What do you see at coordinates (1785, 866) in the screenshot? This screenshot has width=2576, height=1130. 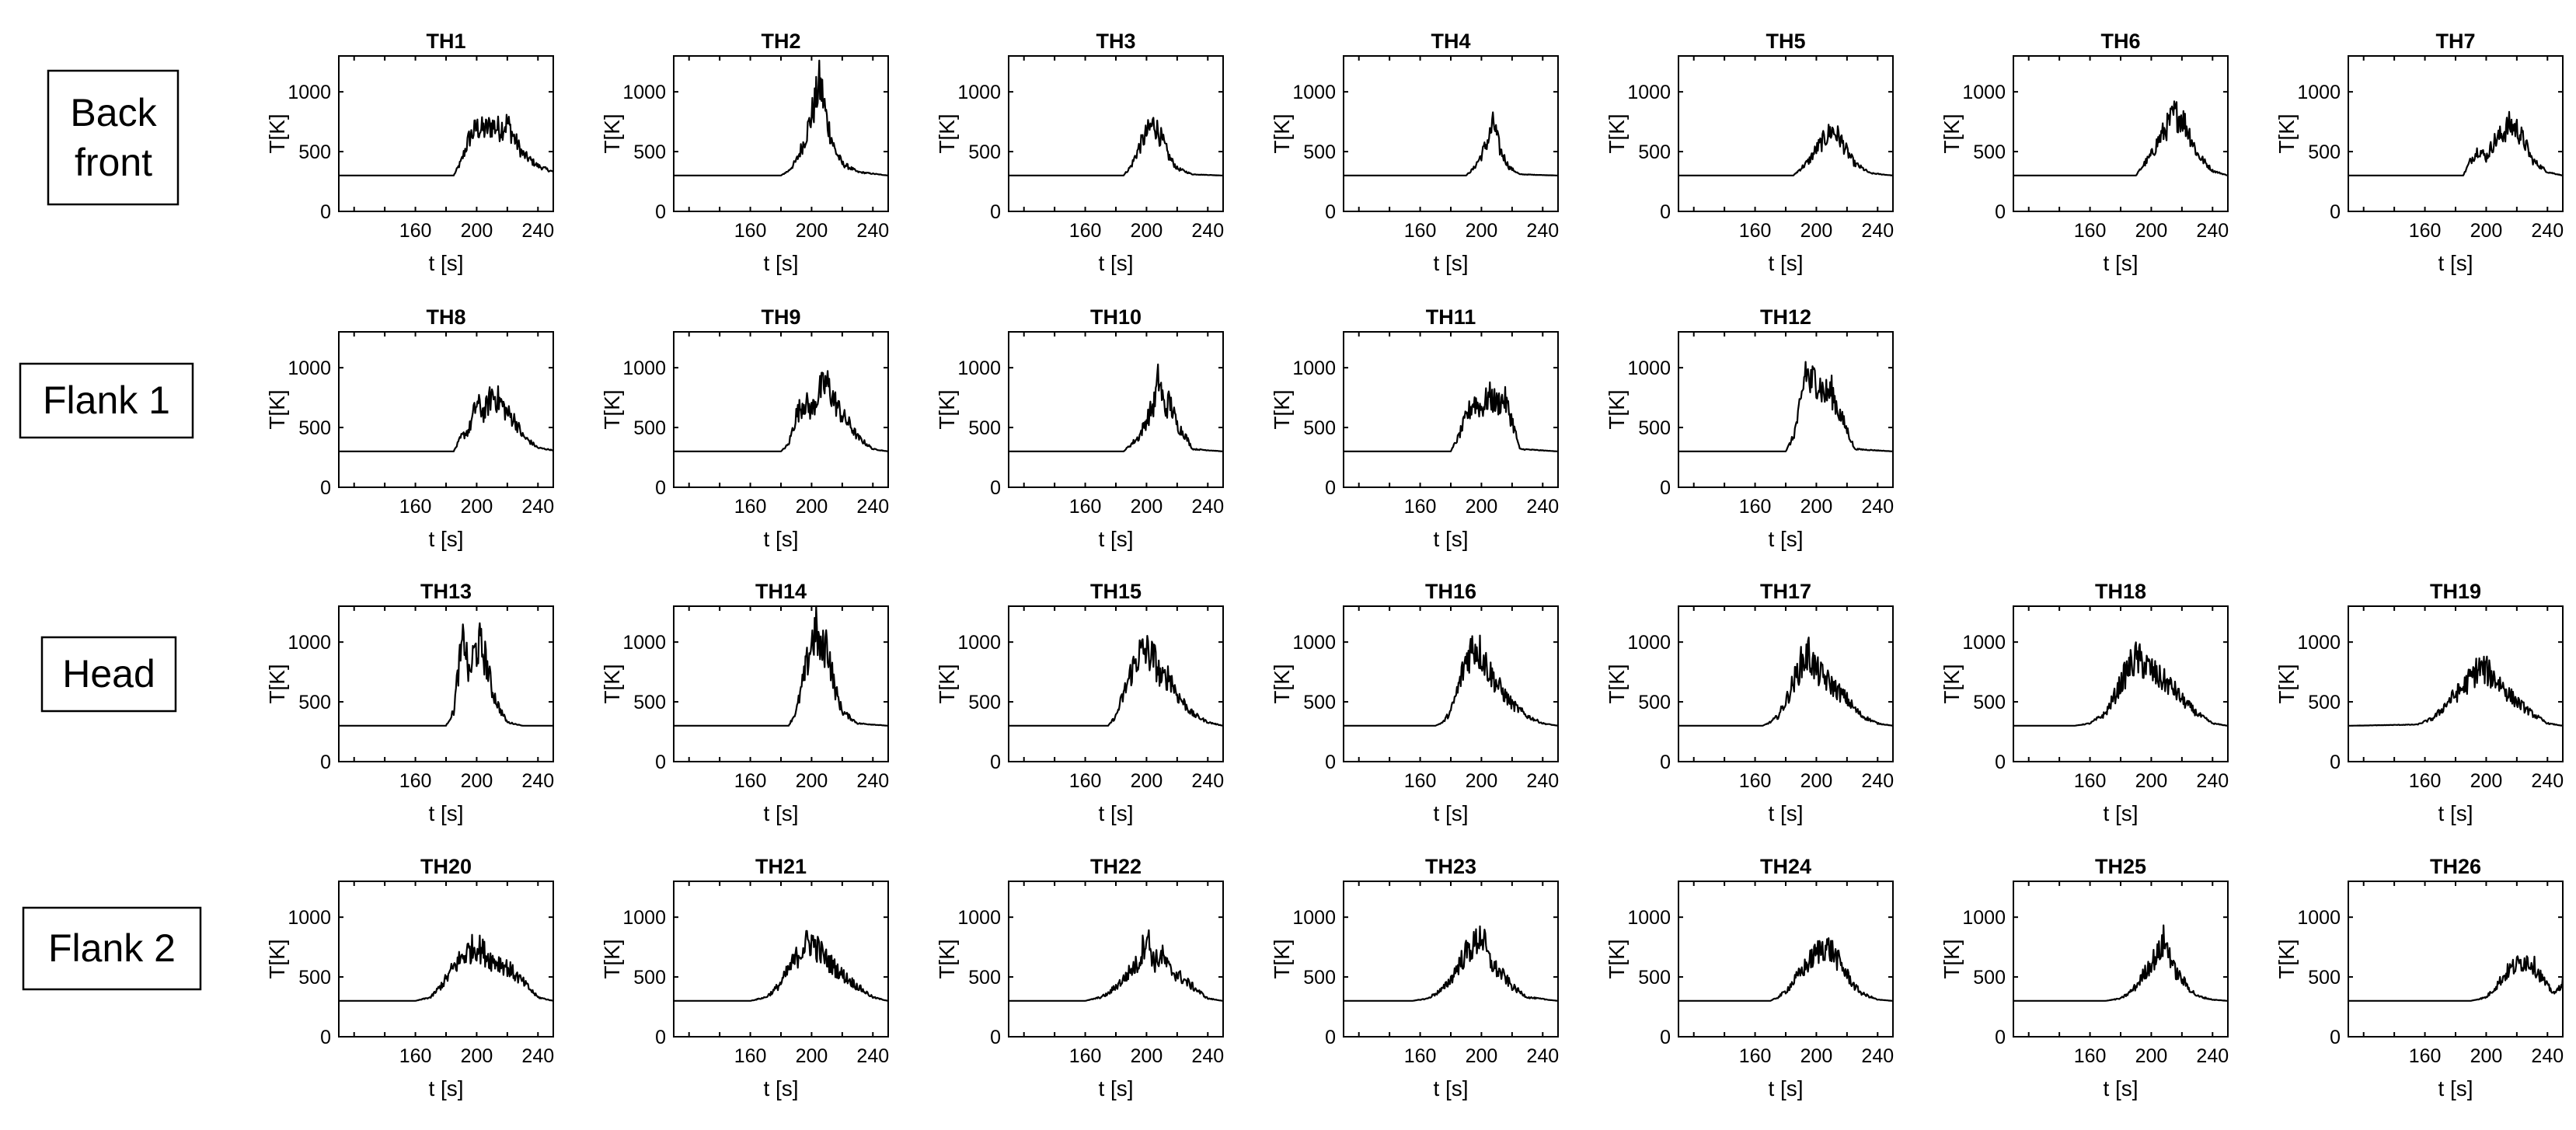 I see `panel-title: TH24` at bounding box center [1785, 866].